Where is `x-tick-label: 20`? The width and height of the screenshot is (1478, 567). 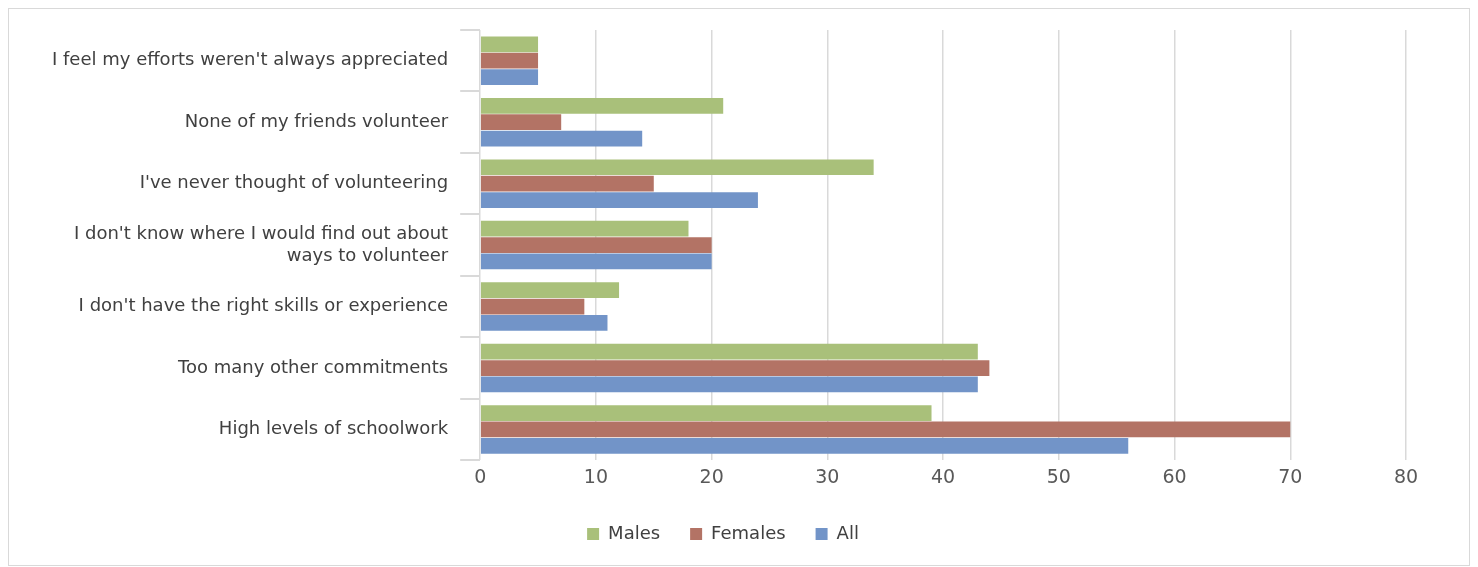 x-tick-label: 20 is located at coordinates (711, 475).